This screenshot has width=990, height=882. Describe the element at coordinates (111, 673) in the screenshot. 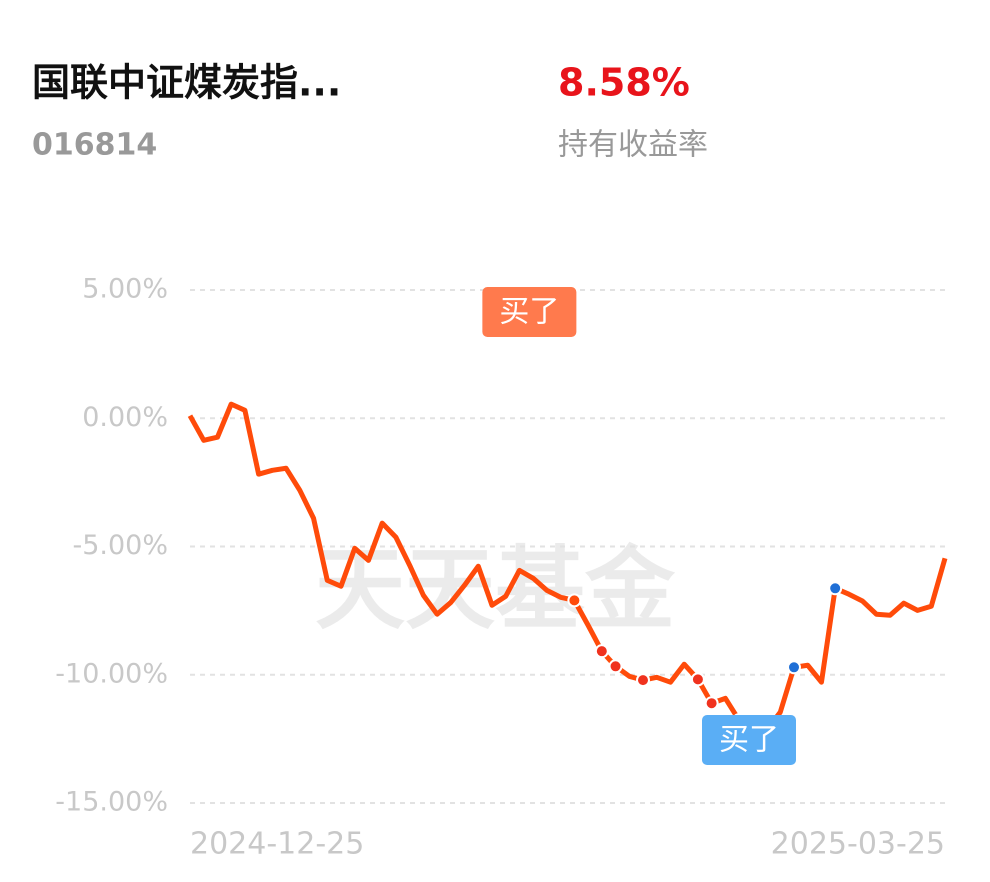

I see `y-tick-label: -10.00%` at that location.